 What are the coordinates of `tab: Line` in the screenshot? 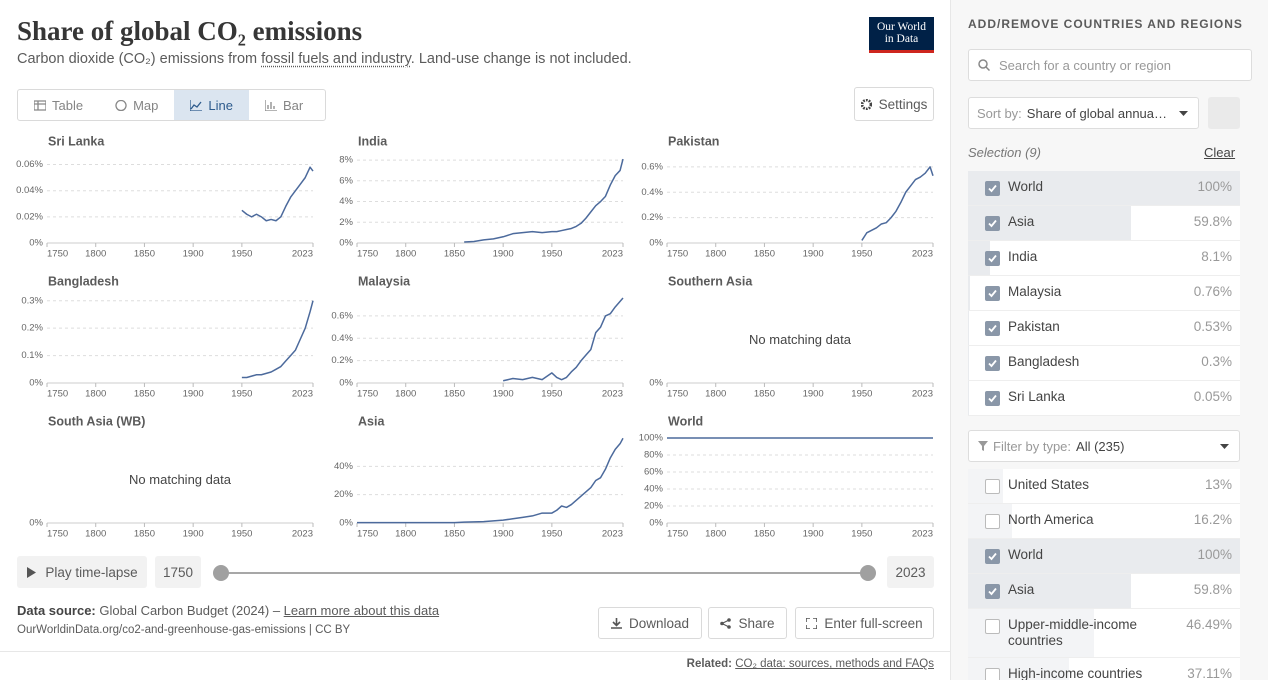 It's located at (211, 105).